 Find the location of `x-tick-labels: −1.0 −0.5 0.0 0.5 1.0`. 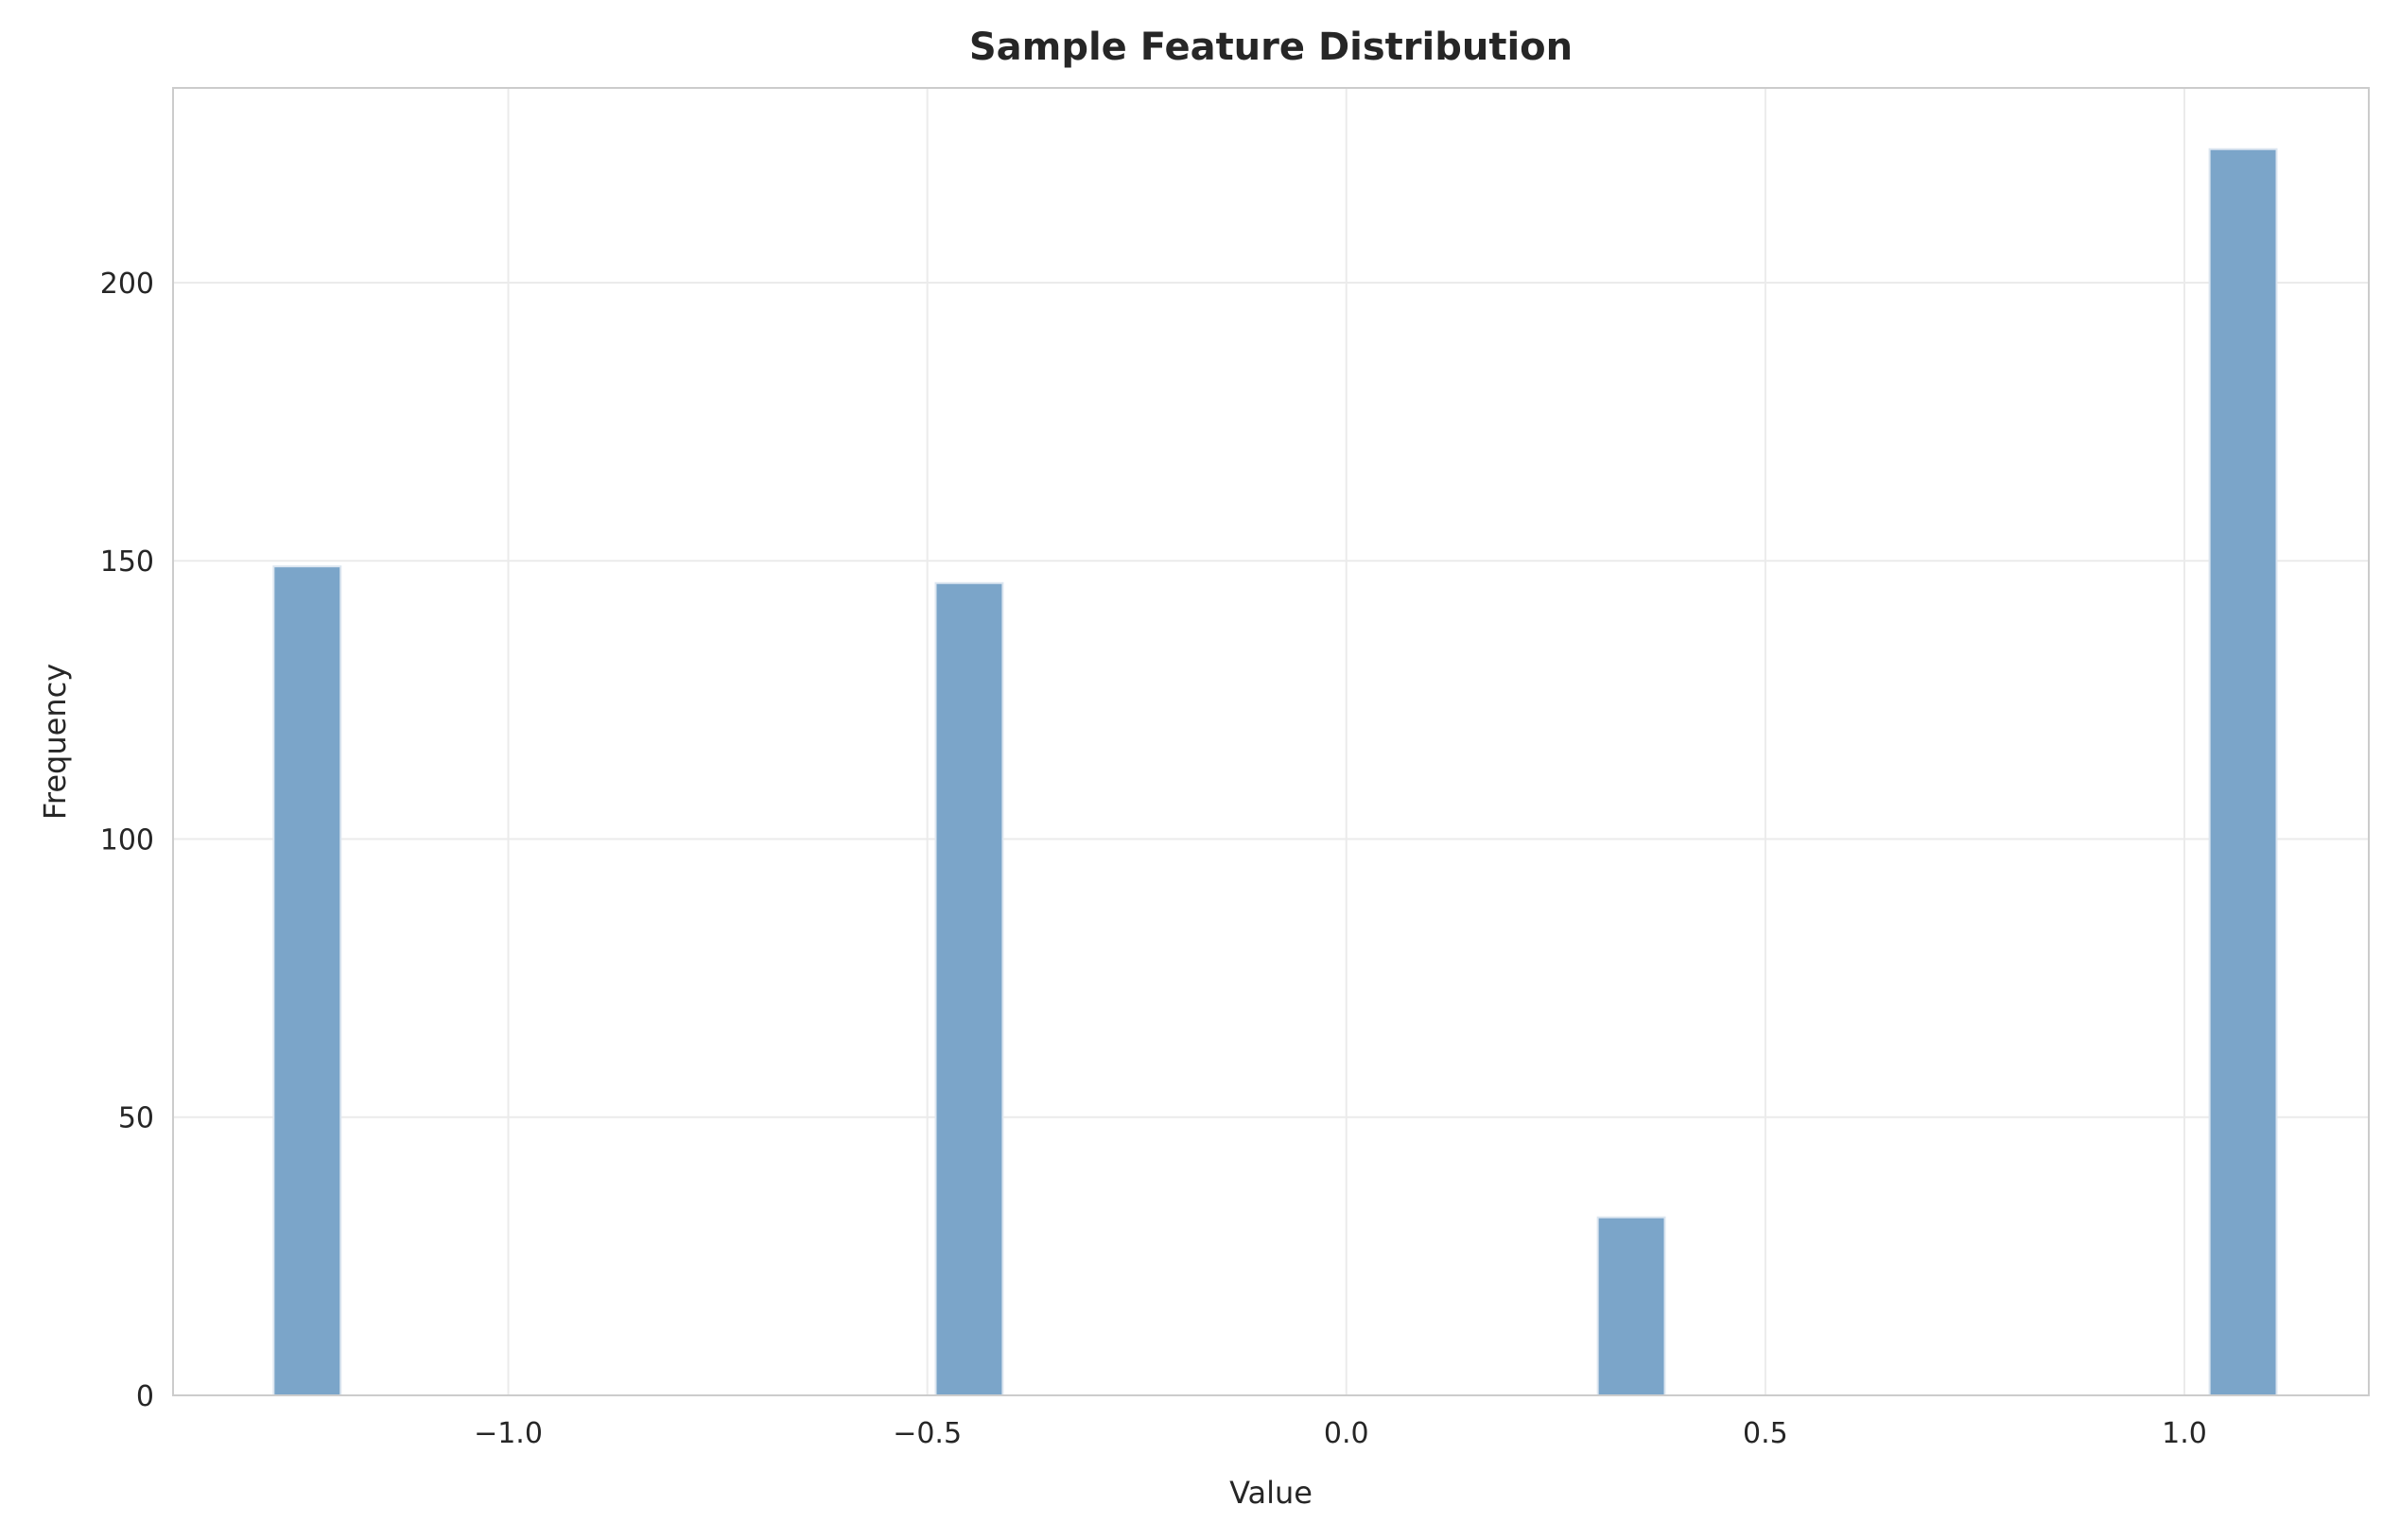

x-tick-labels: −1.0 −0.5 0.0 0.5 1.0 is located at coordinates (1341, 1433).